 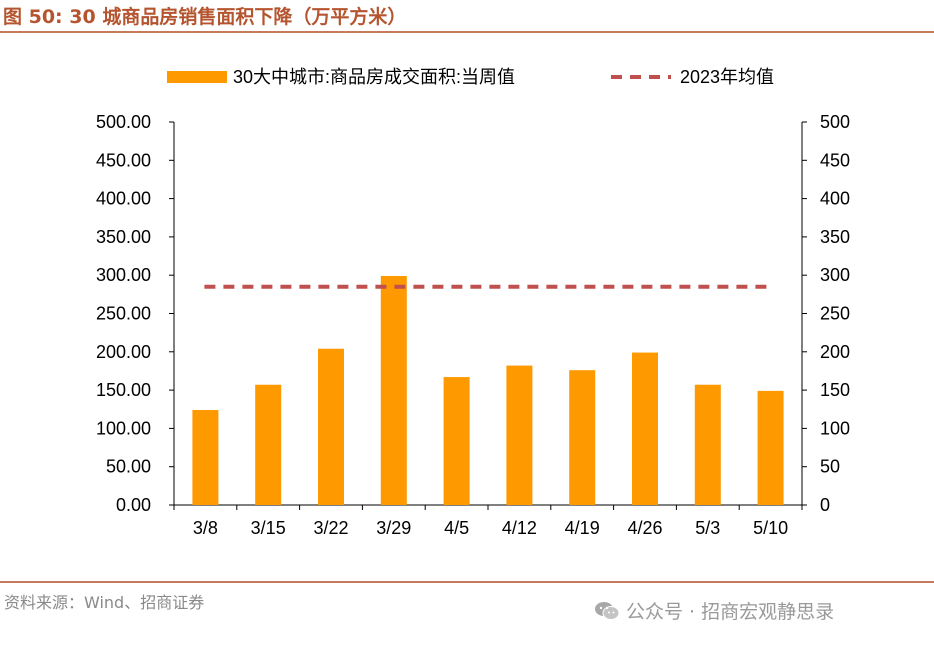 What do you see at coordinates (393, 528) in the screenshot?
I see `x-tick-label: 3/29` at bounding box center [393, 528].